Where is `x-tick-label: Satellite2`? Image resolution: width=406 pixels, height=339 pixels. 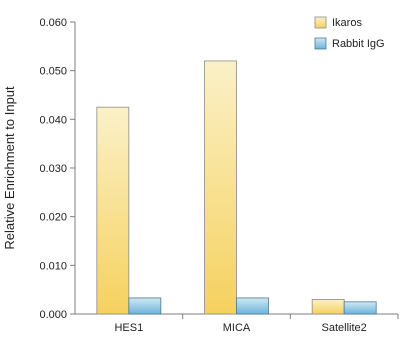 x-tick-label: Satellite2 is located at coordinates (344, 328).